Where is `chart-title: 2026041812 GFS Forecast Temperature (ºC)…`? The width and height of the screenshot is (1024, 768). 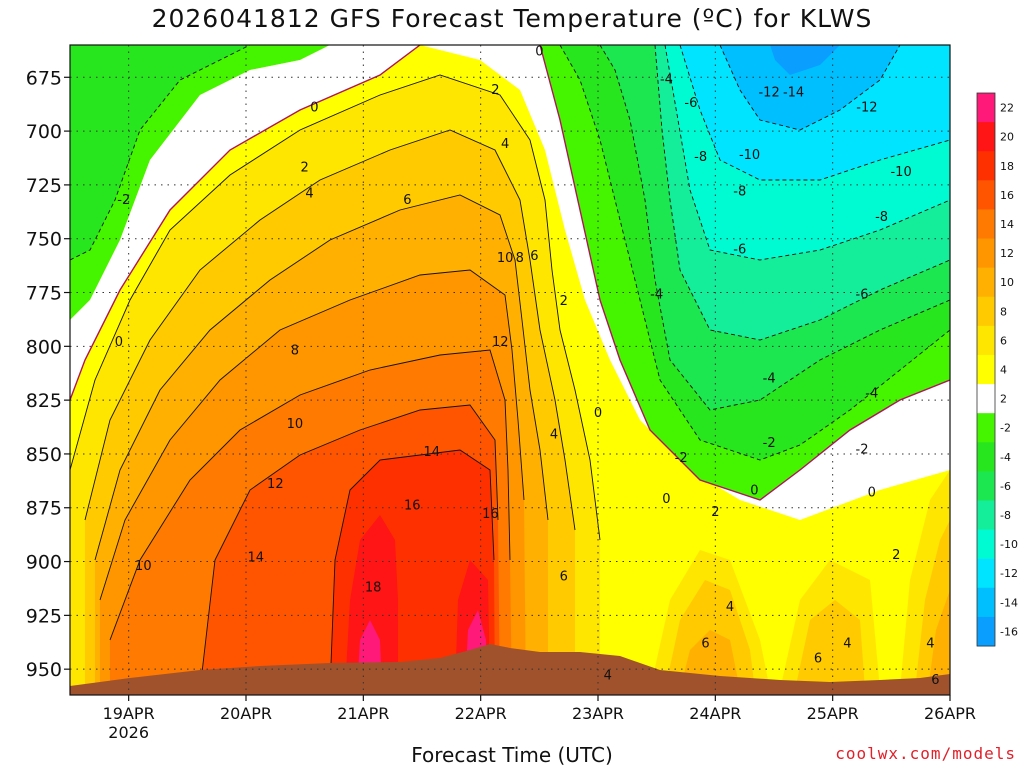
chart-title: 2026041812 GFS Forecast Temperature (ºC)… is located at coordinates (512, 18).